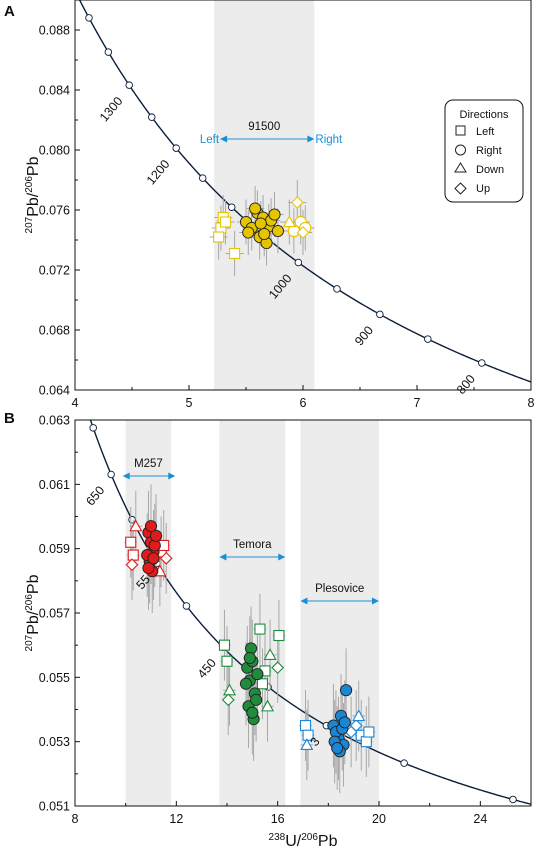 This screenshot has height=852, width=536. I want to click on y-label-sup-206: 206, so click(29, 602).